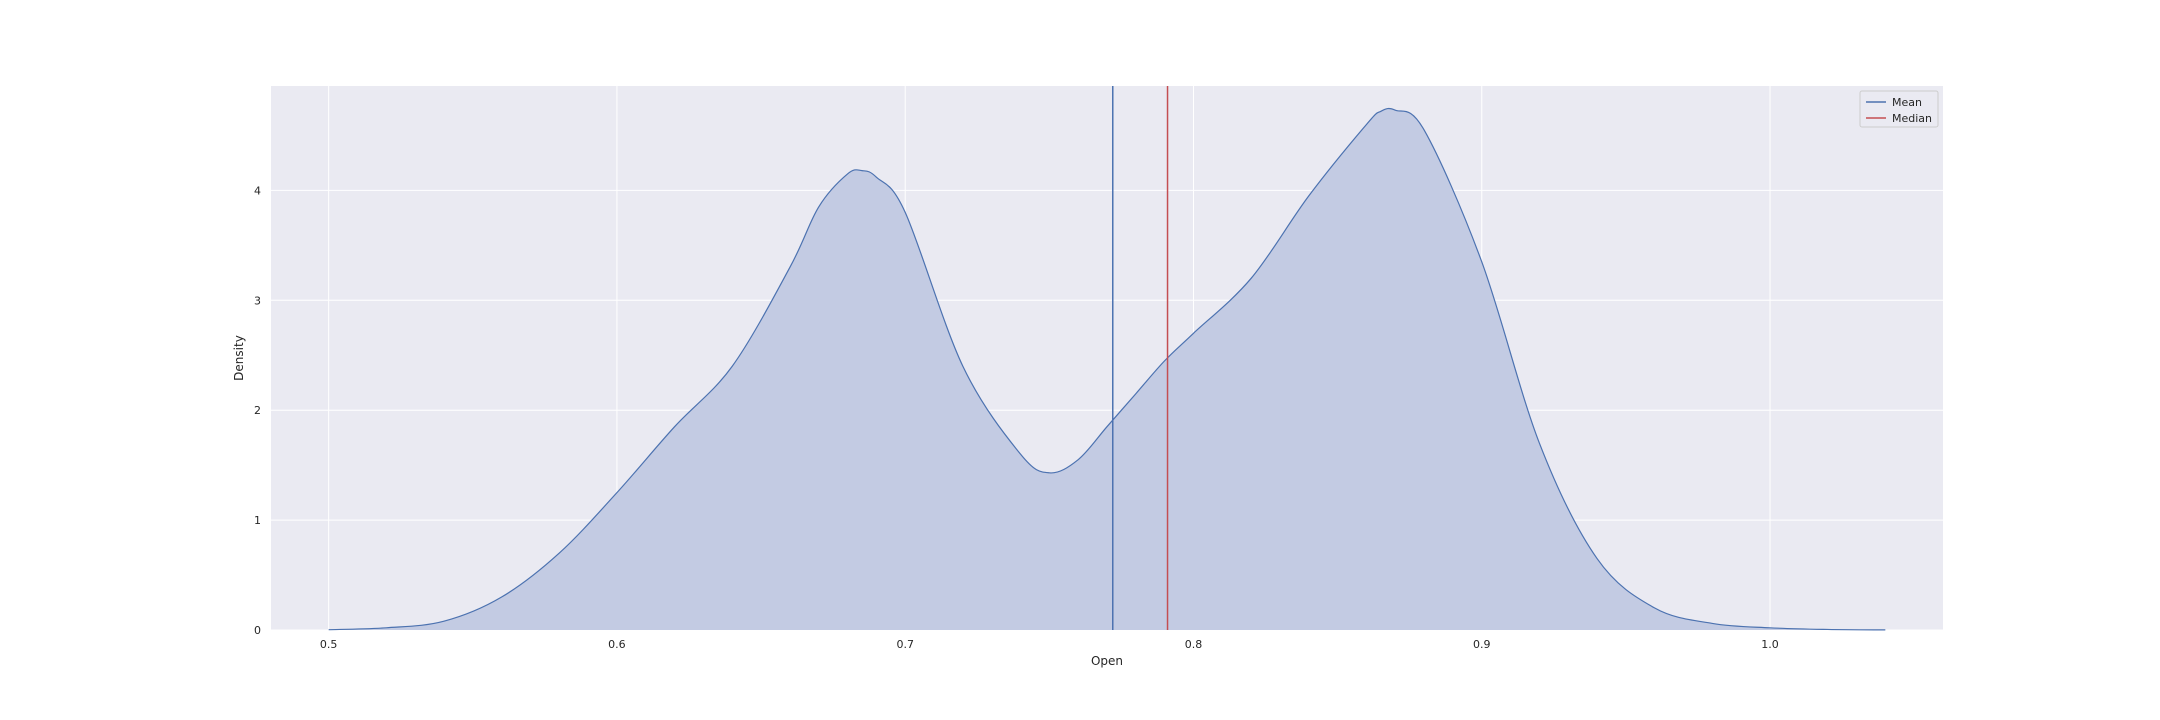 The height and width of the screenshot is (720, 2160). What do you see at coordinates (1907, 102) in the screenshot?
I see `legend-mean-label: Mean` at bounding box center [1907, 102].